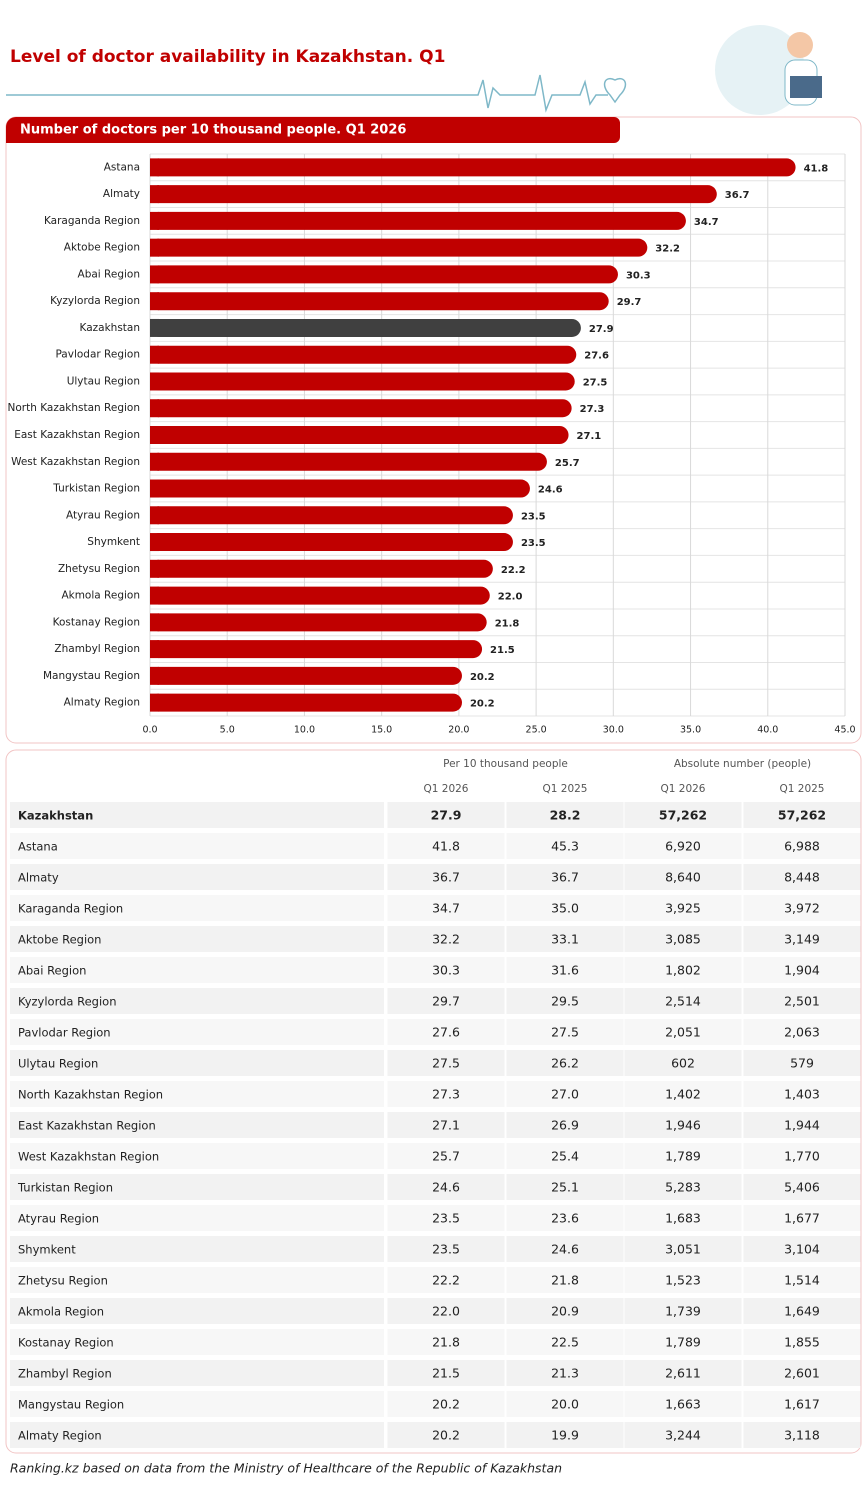 This screenshot has width=867, height=1485. I want to click on table-cell: 1,663, so click(683, 1404).